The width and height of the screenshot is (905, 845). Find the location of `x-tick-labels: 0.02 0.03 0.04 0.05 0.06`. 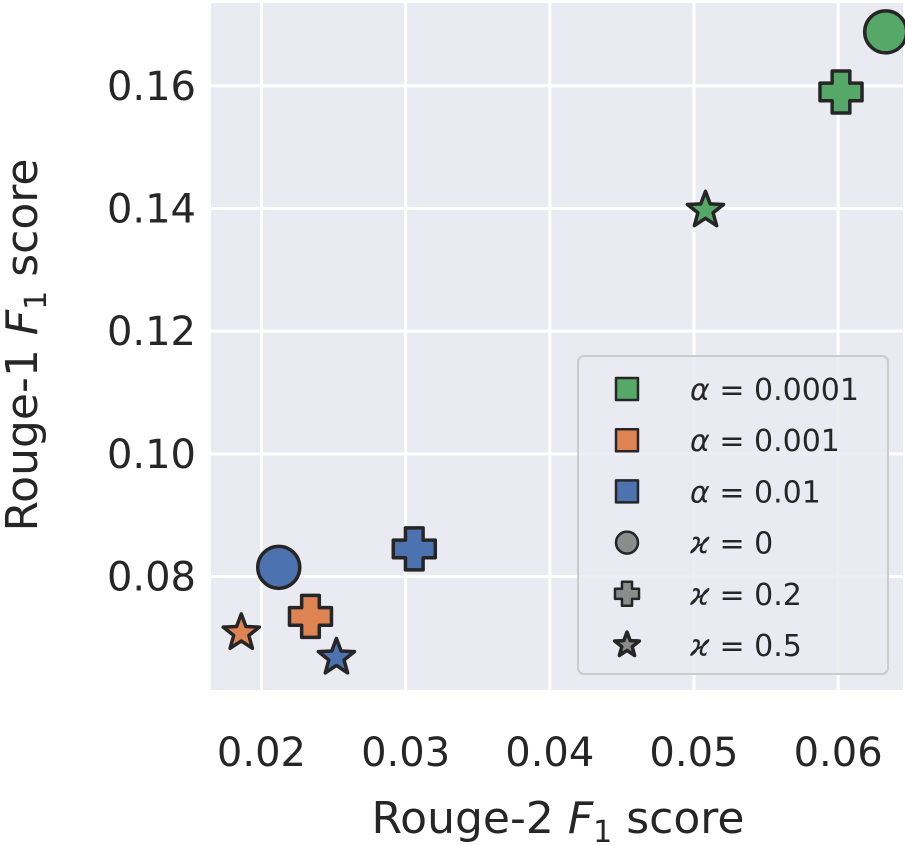

x-tick-labels: 0.02 0.03 0.04 0.05 0.06 is located at coordinates (550, 753).